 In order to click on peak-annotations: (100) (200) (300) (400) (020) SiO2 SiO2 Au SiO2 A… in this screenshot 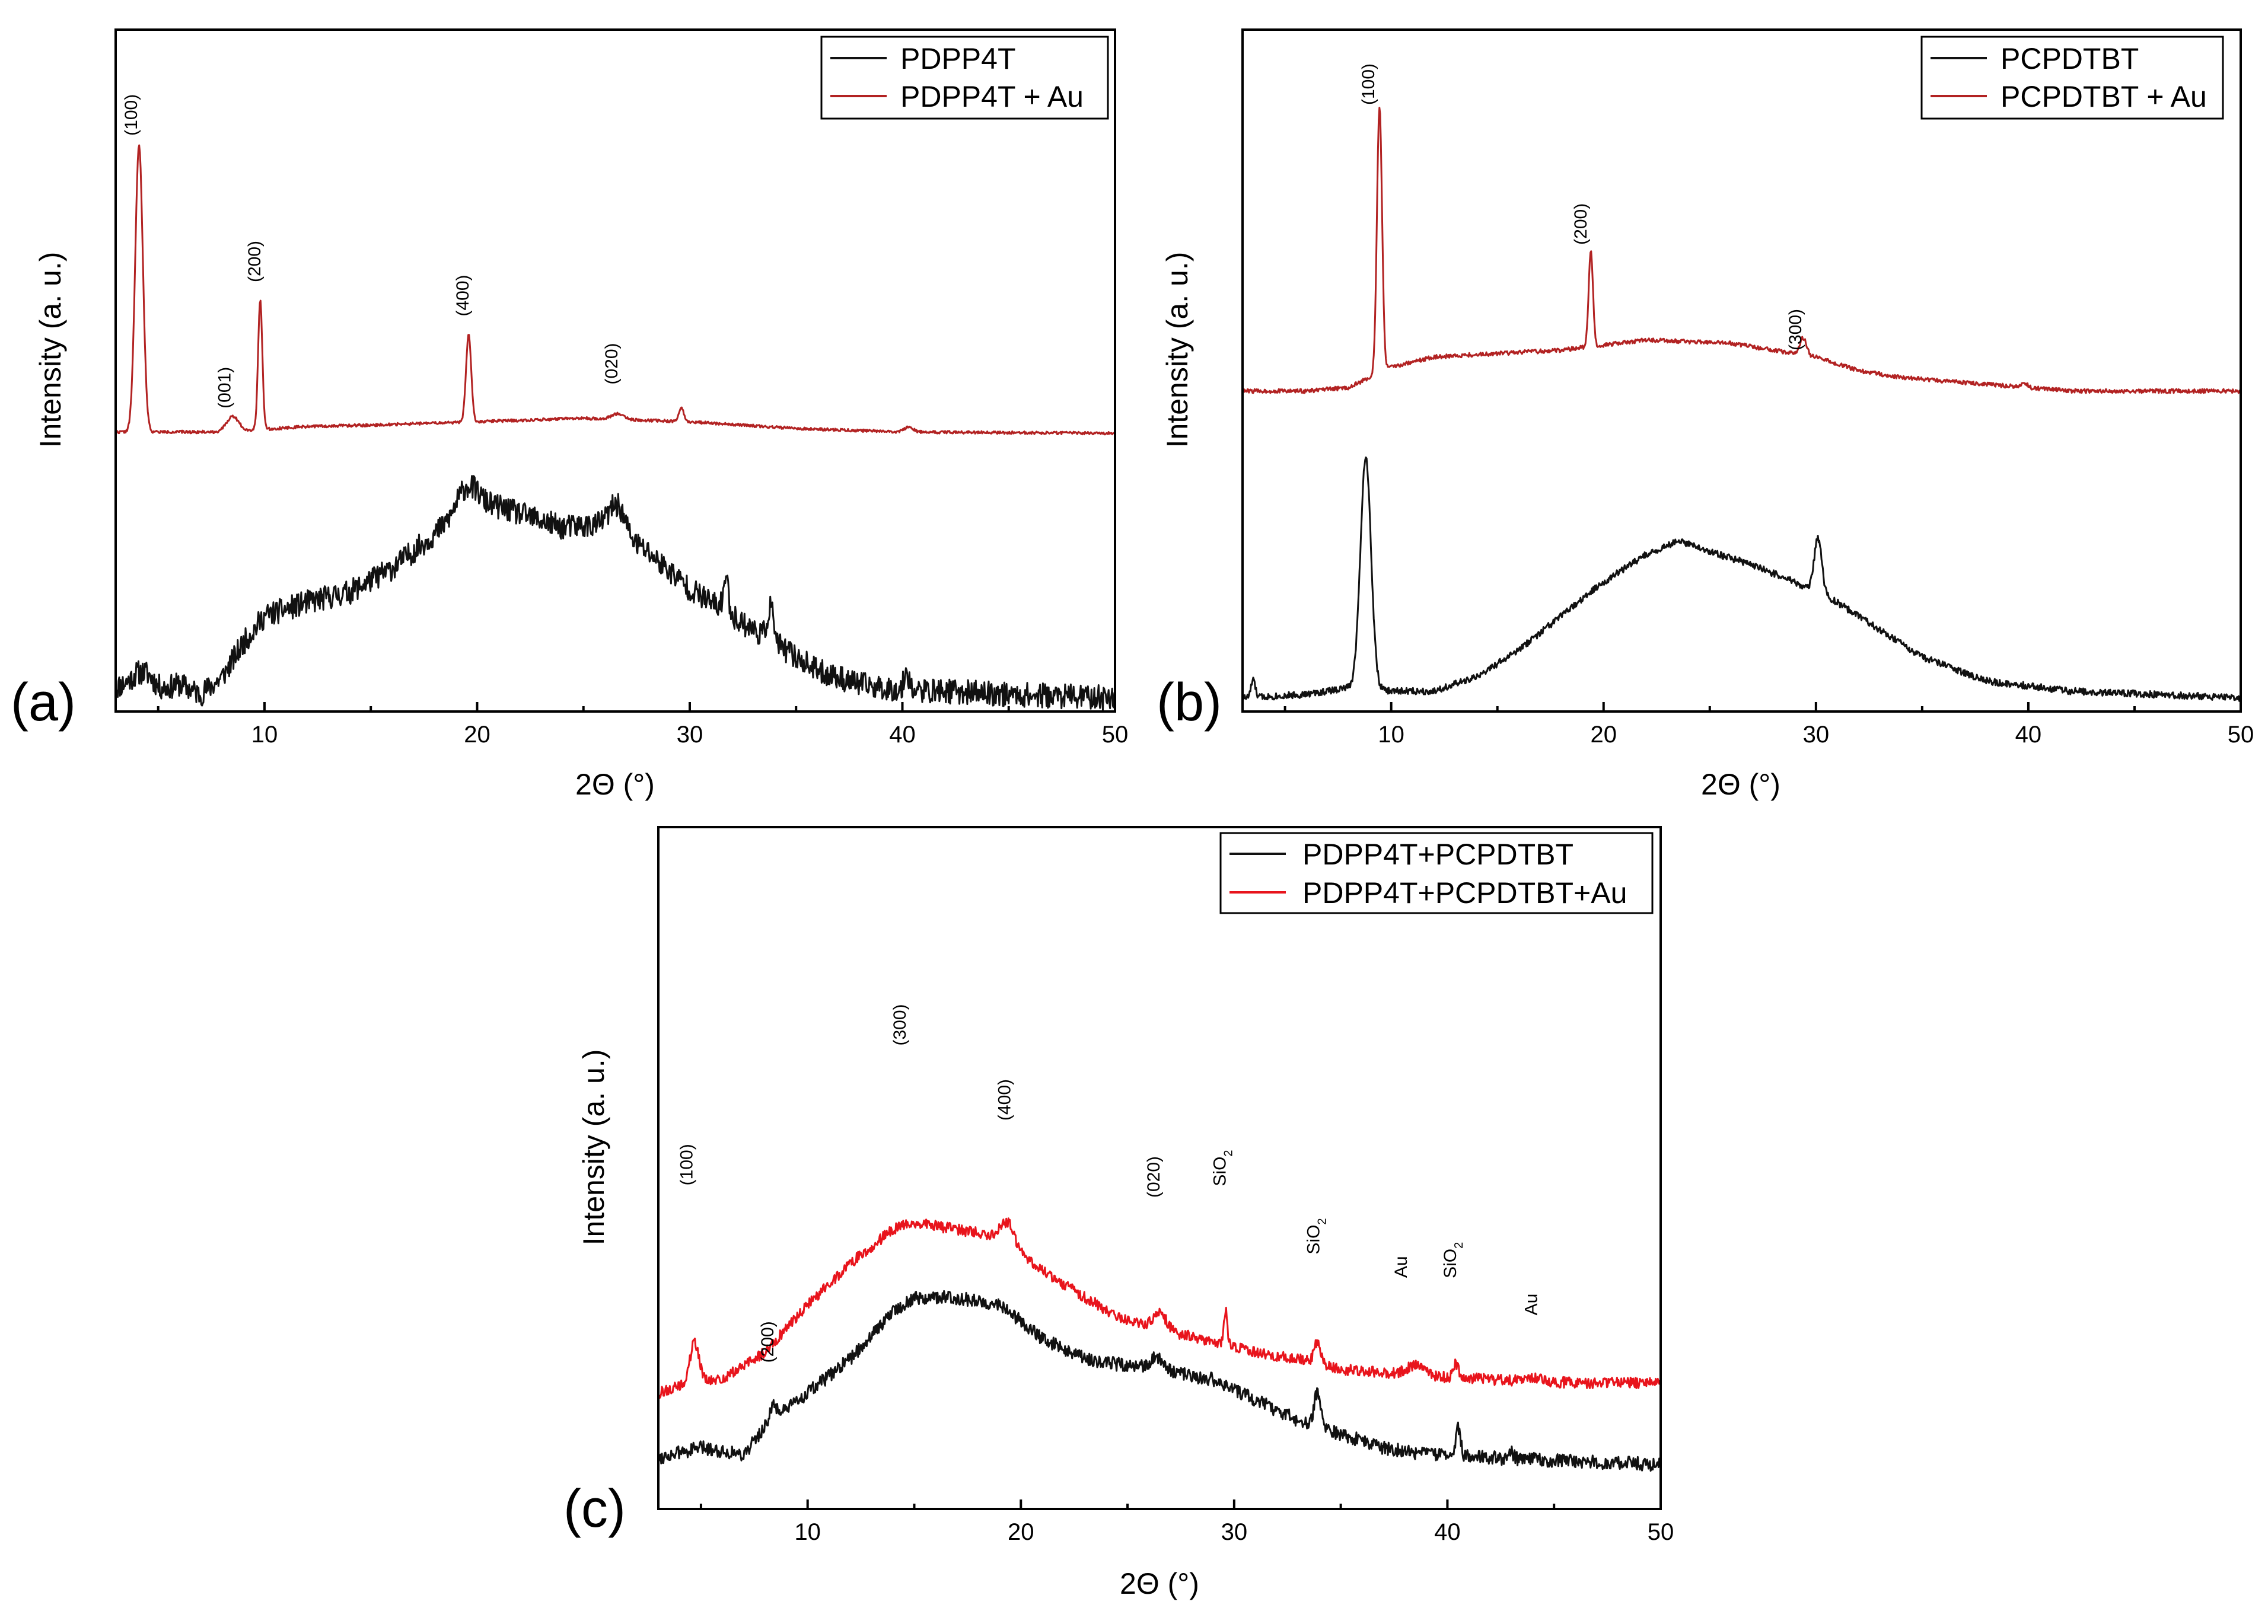, I will do `click(1109, 1184)`.